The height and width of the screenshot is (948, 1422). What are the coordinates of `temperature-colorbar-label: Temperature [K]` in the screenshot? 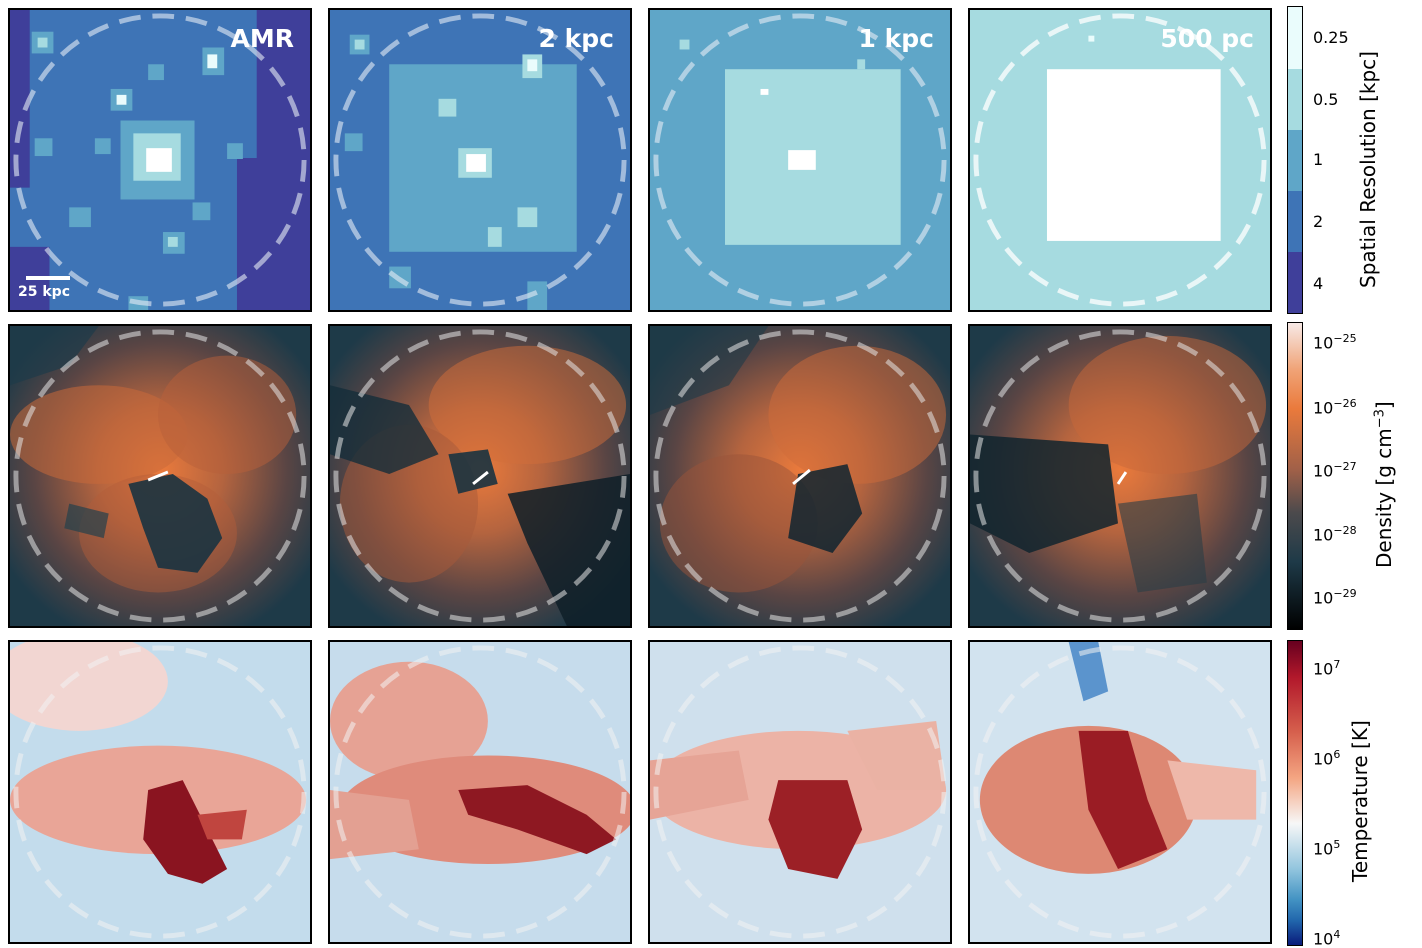 It's located at (1360, 801).